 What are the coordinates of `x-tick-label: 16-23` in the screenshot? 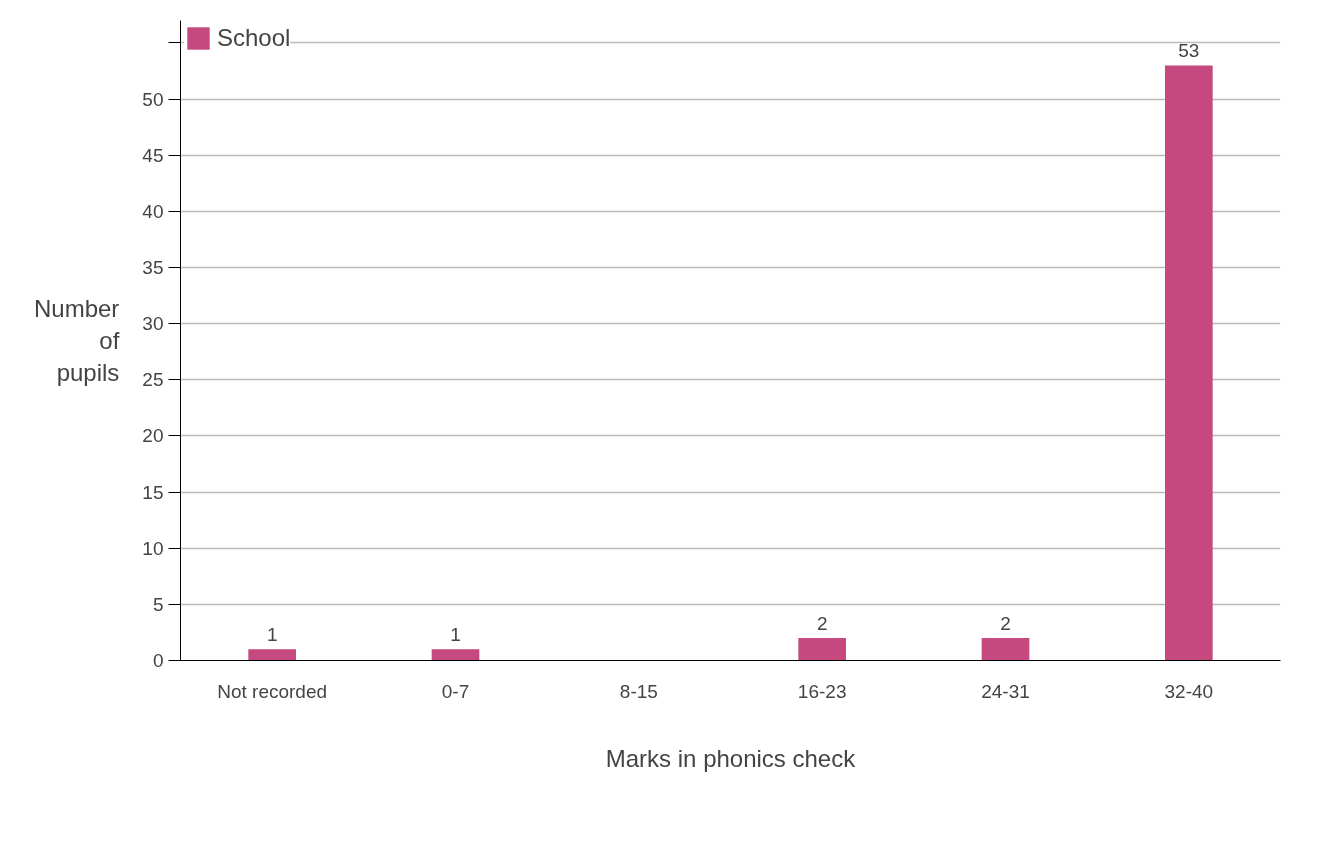 It's located at (822, 691).